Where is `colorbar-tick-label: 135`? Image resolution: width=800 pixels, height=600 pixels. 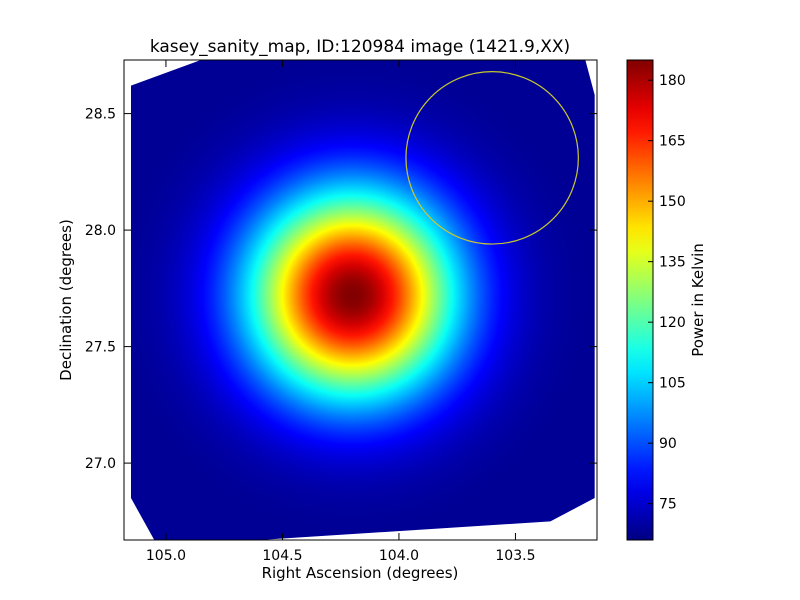 colorbar-tick-label: 135 is located at coordinates (672, 263).